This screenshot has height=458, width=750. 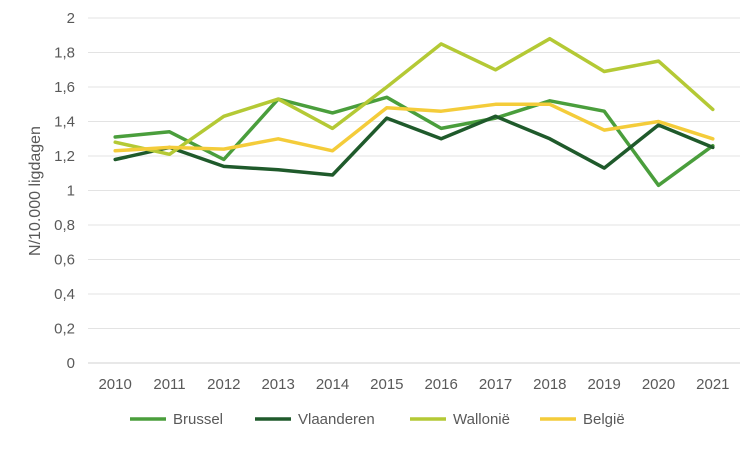 What do you see at coordinates (549, 384) in the screenshot?
I see `x-tick-label: 2018` at bounding box center [549, 384].